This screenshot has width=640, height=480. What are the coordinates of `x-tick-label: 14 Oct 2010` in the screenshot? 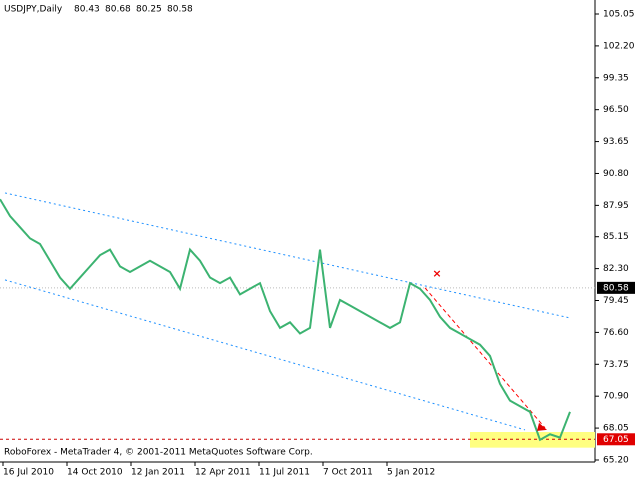 It's located at (95, 473).